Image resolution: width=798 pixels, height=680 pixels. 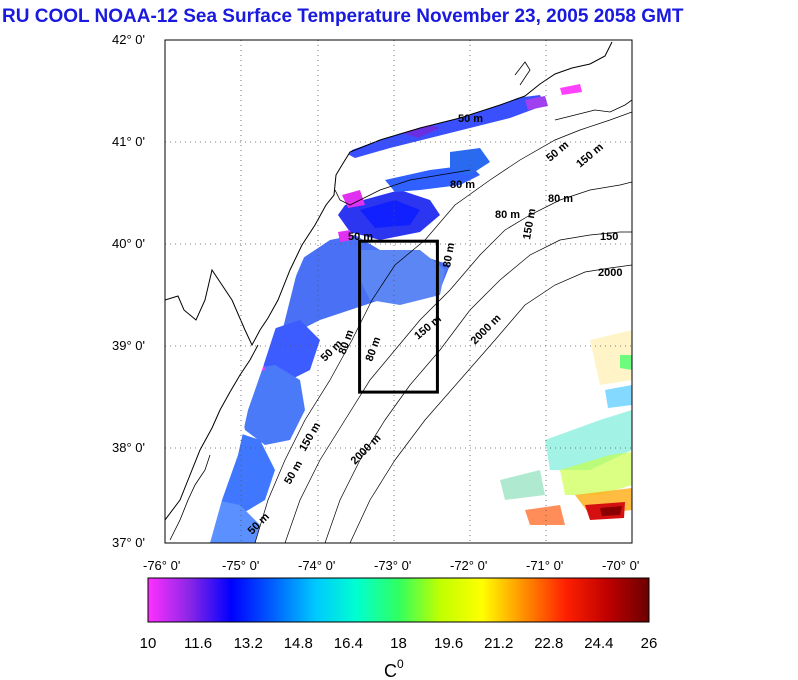 I want to click on colorbar-tick-label: 16.4, so click(x=348, y=643).